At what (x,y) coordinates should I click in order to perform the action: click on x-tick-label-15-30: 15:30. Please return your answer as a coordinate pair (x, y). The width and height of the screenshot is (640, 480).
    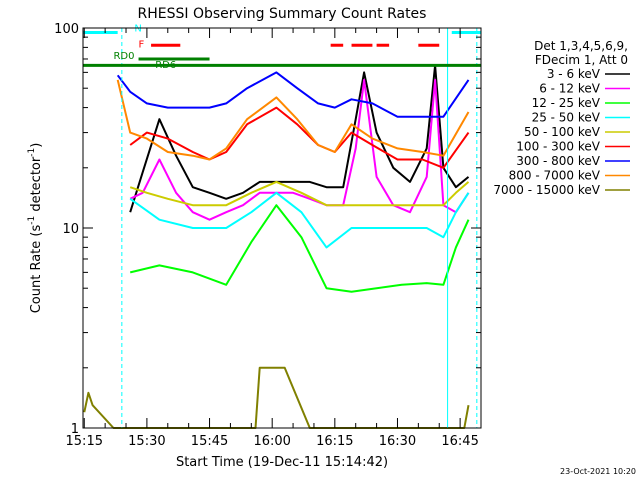
    Looking at the image, I should click on (146, 441).